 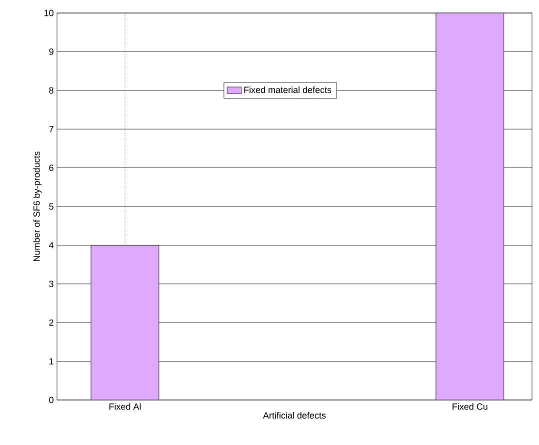 I want to click on y-axis-title: Number of SF6 by-products, so click(x=37, y=207).